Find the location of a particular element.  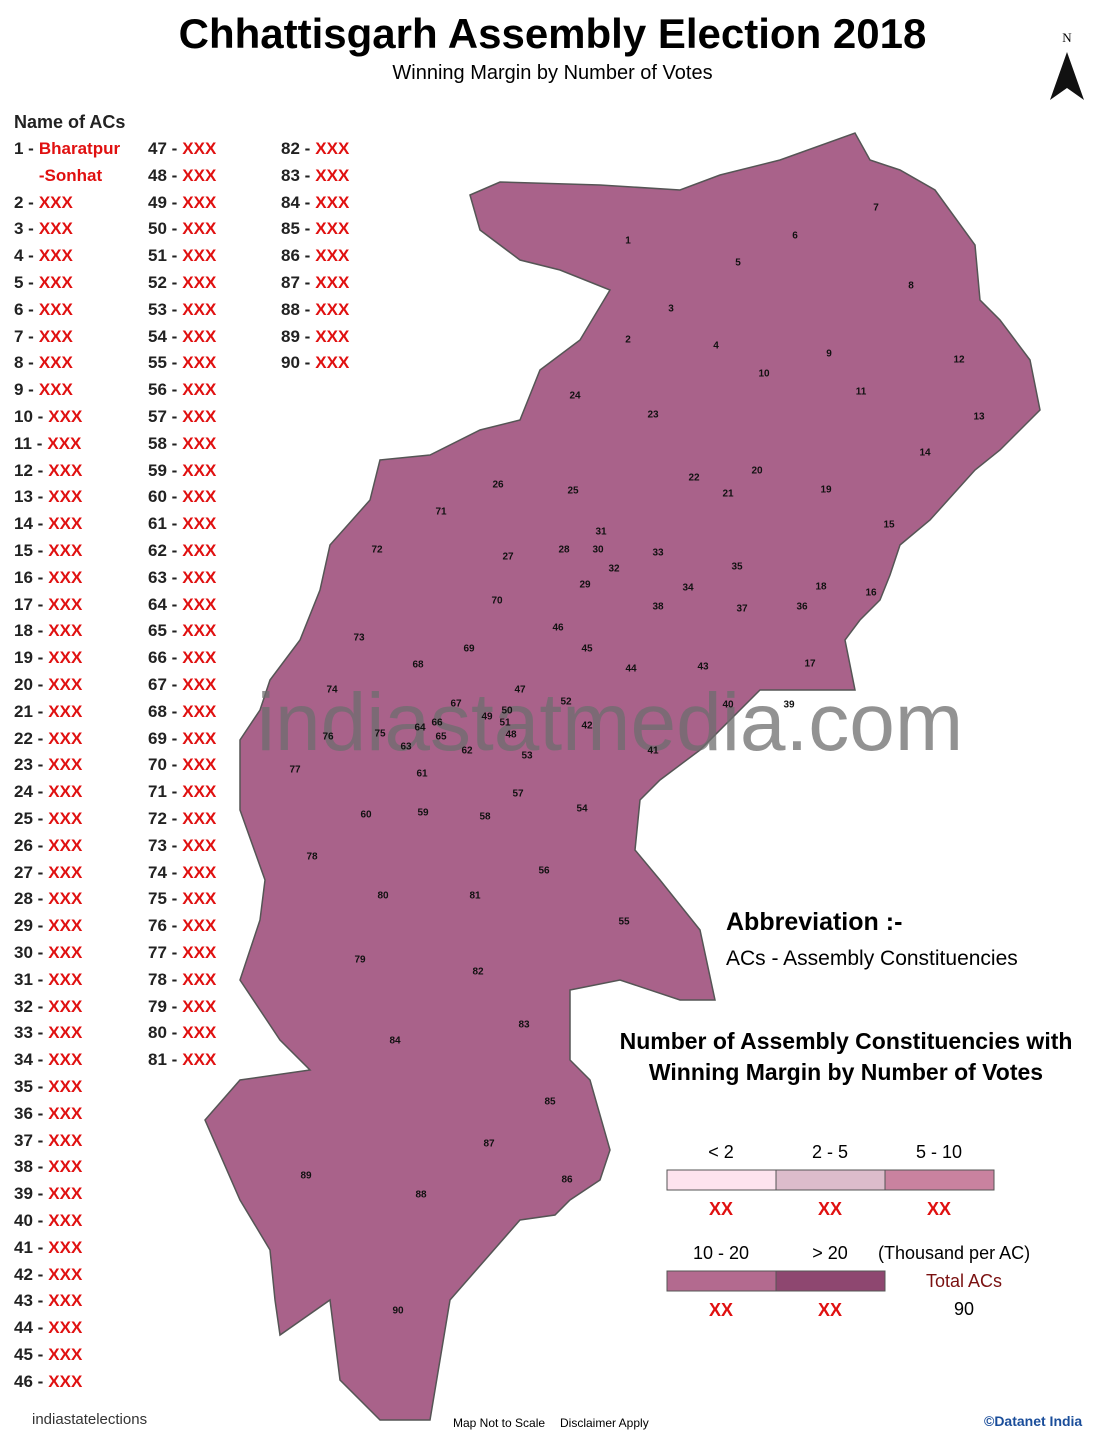

ac-item: 37 - XXX is located at coordinates (68, 1141).